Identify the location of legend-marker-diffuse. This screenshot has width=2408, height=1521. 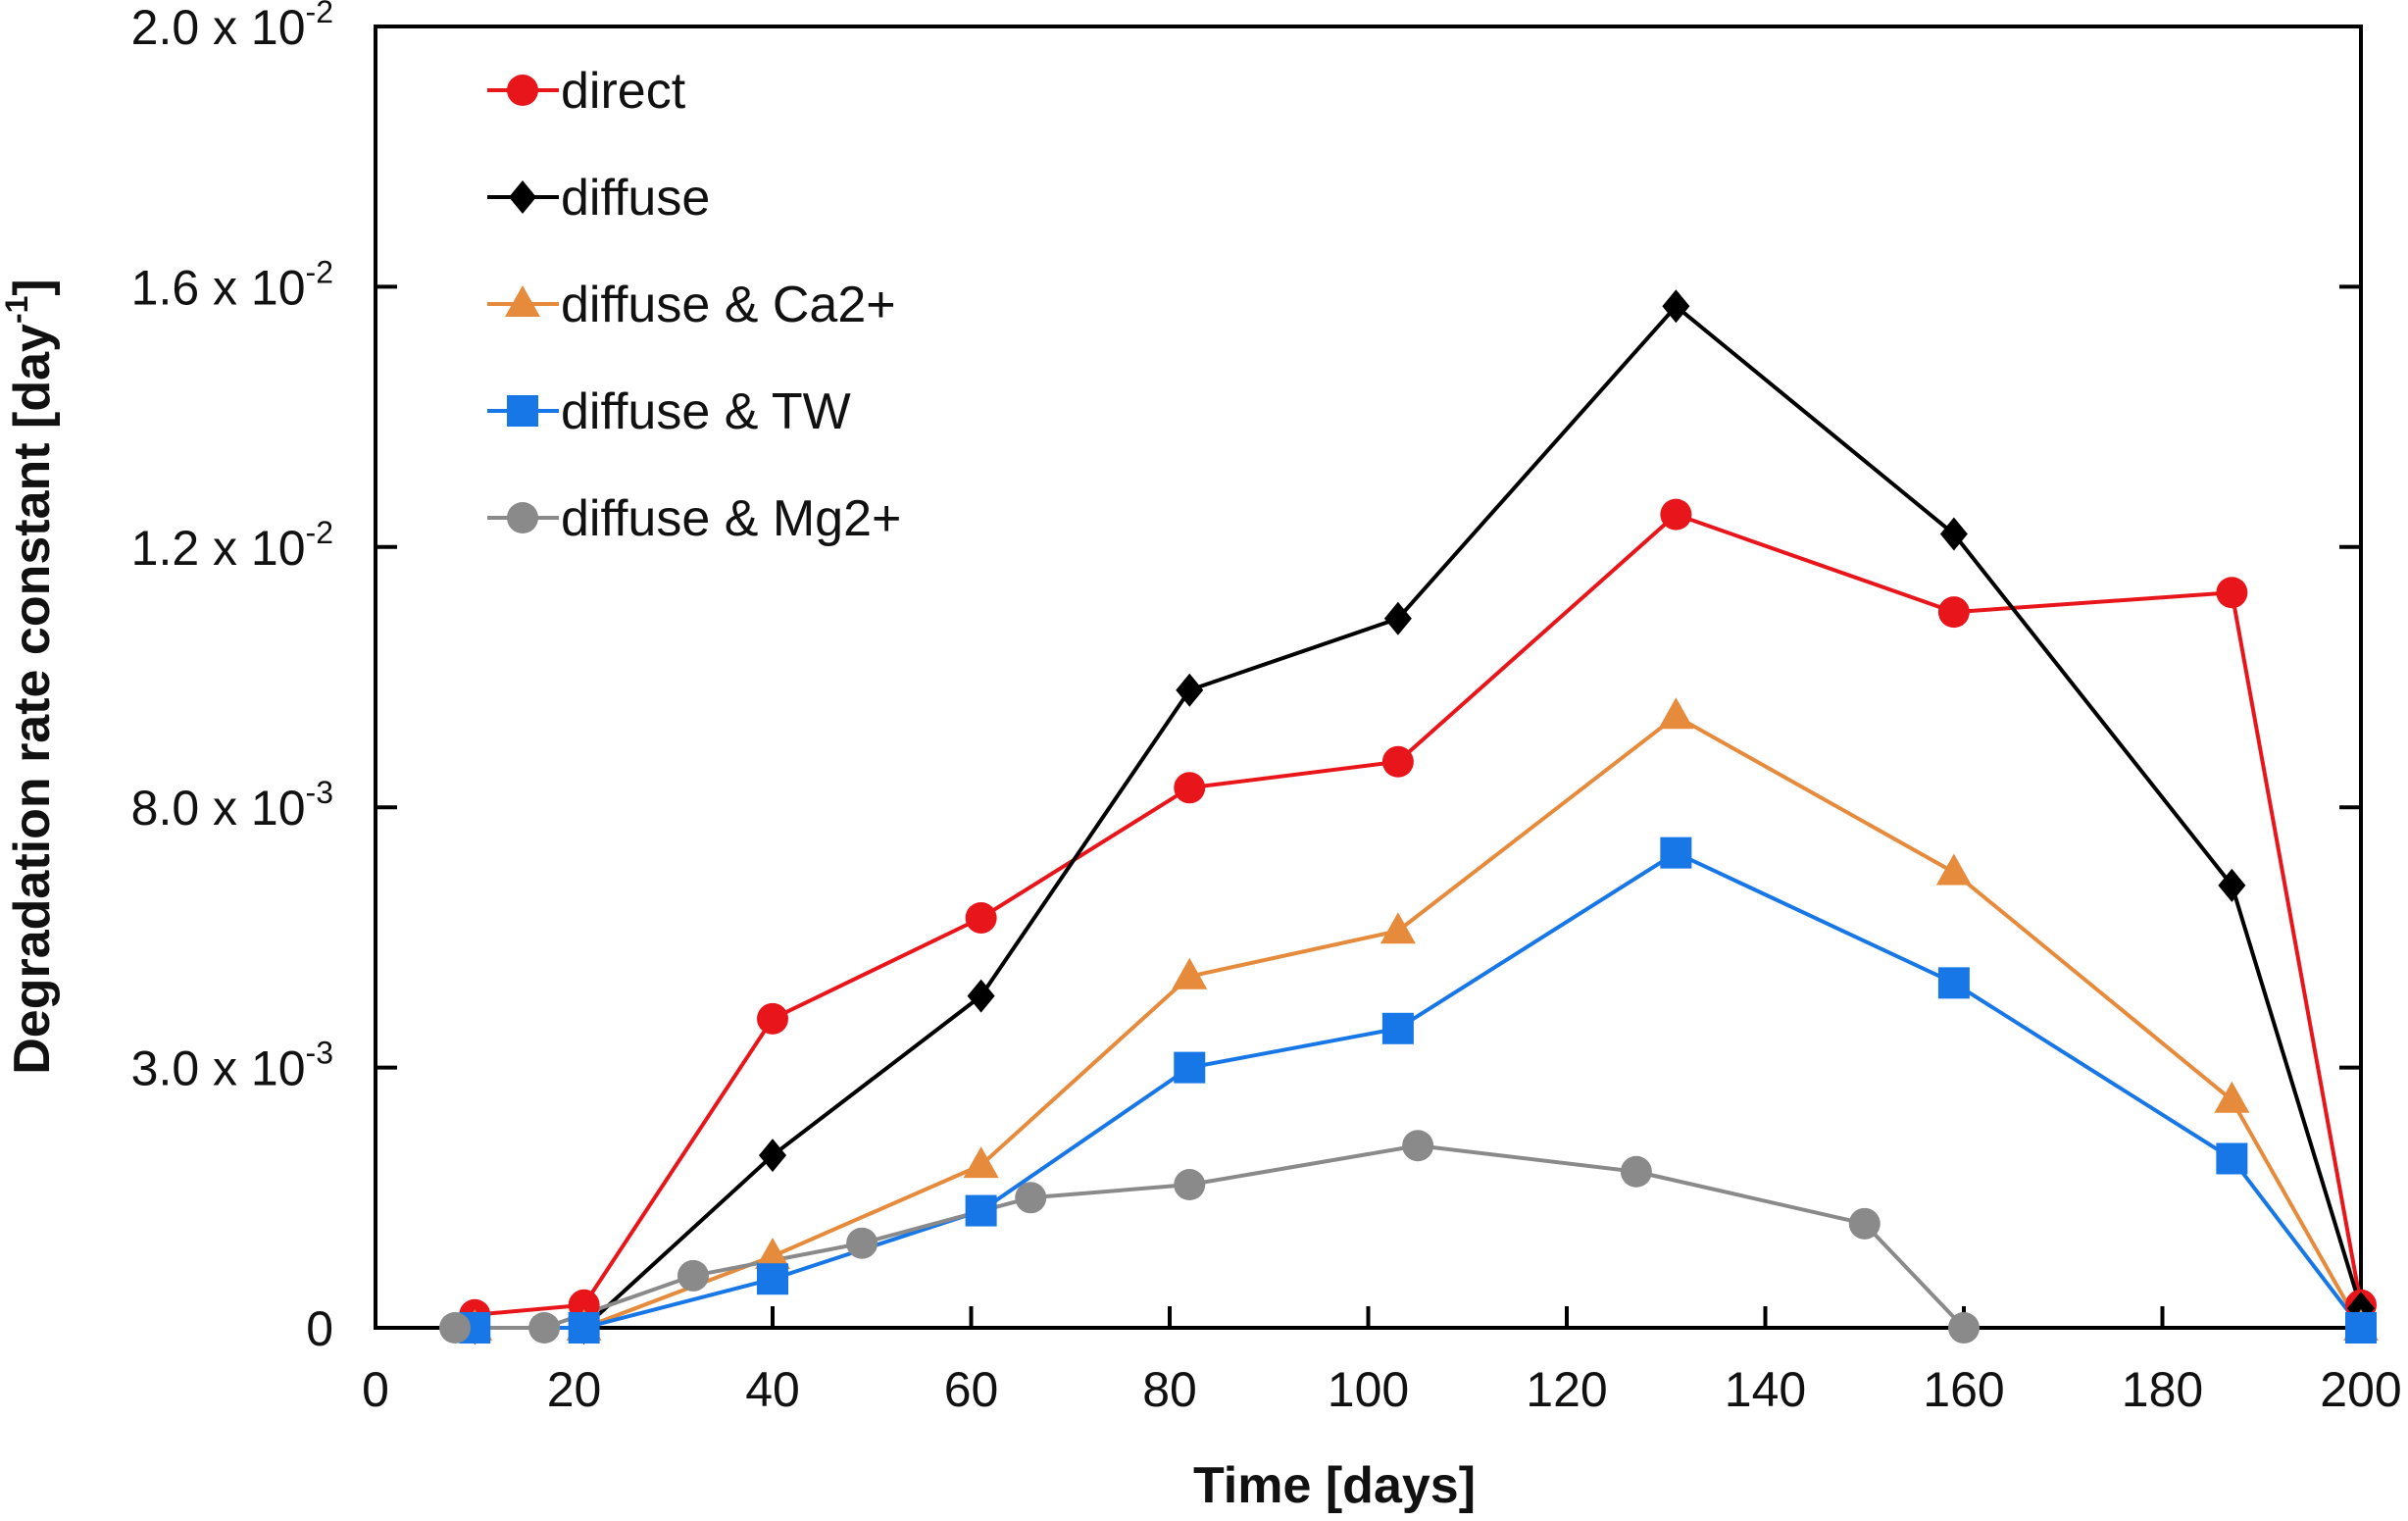
(522, 197).